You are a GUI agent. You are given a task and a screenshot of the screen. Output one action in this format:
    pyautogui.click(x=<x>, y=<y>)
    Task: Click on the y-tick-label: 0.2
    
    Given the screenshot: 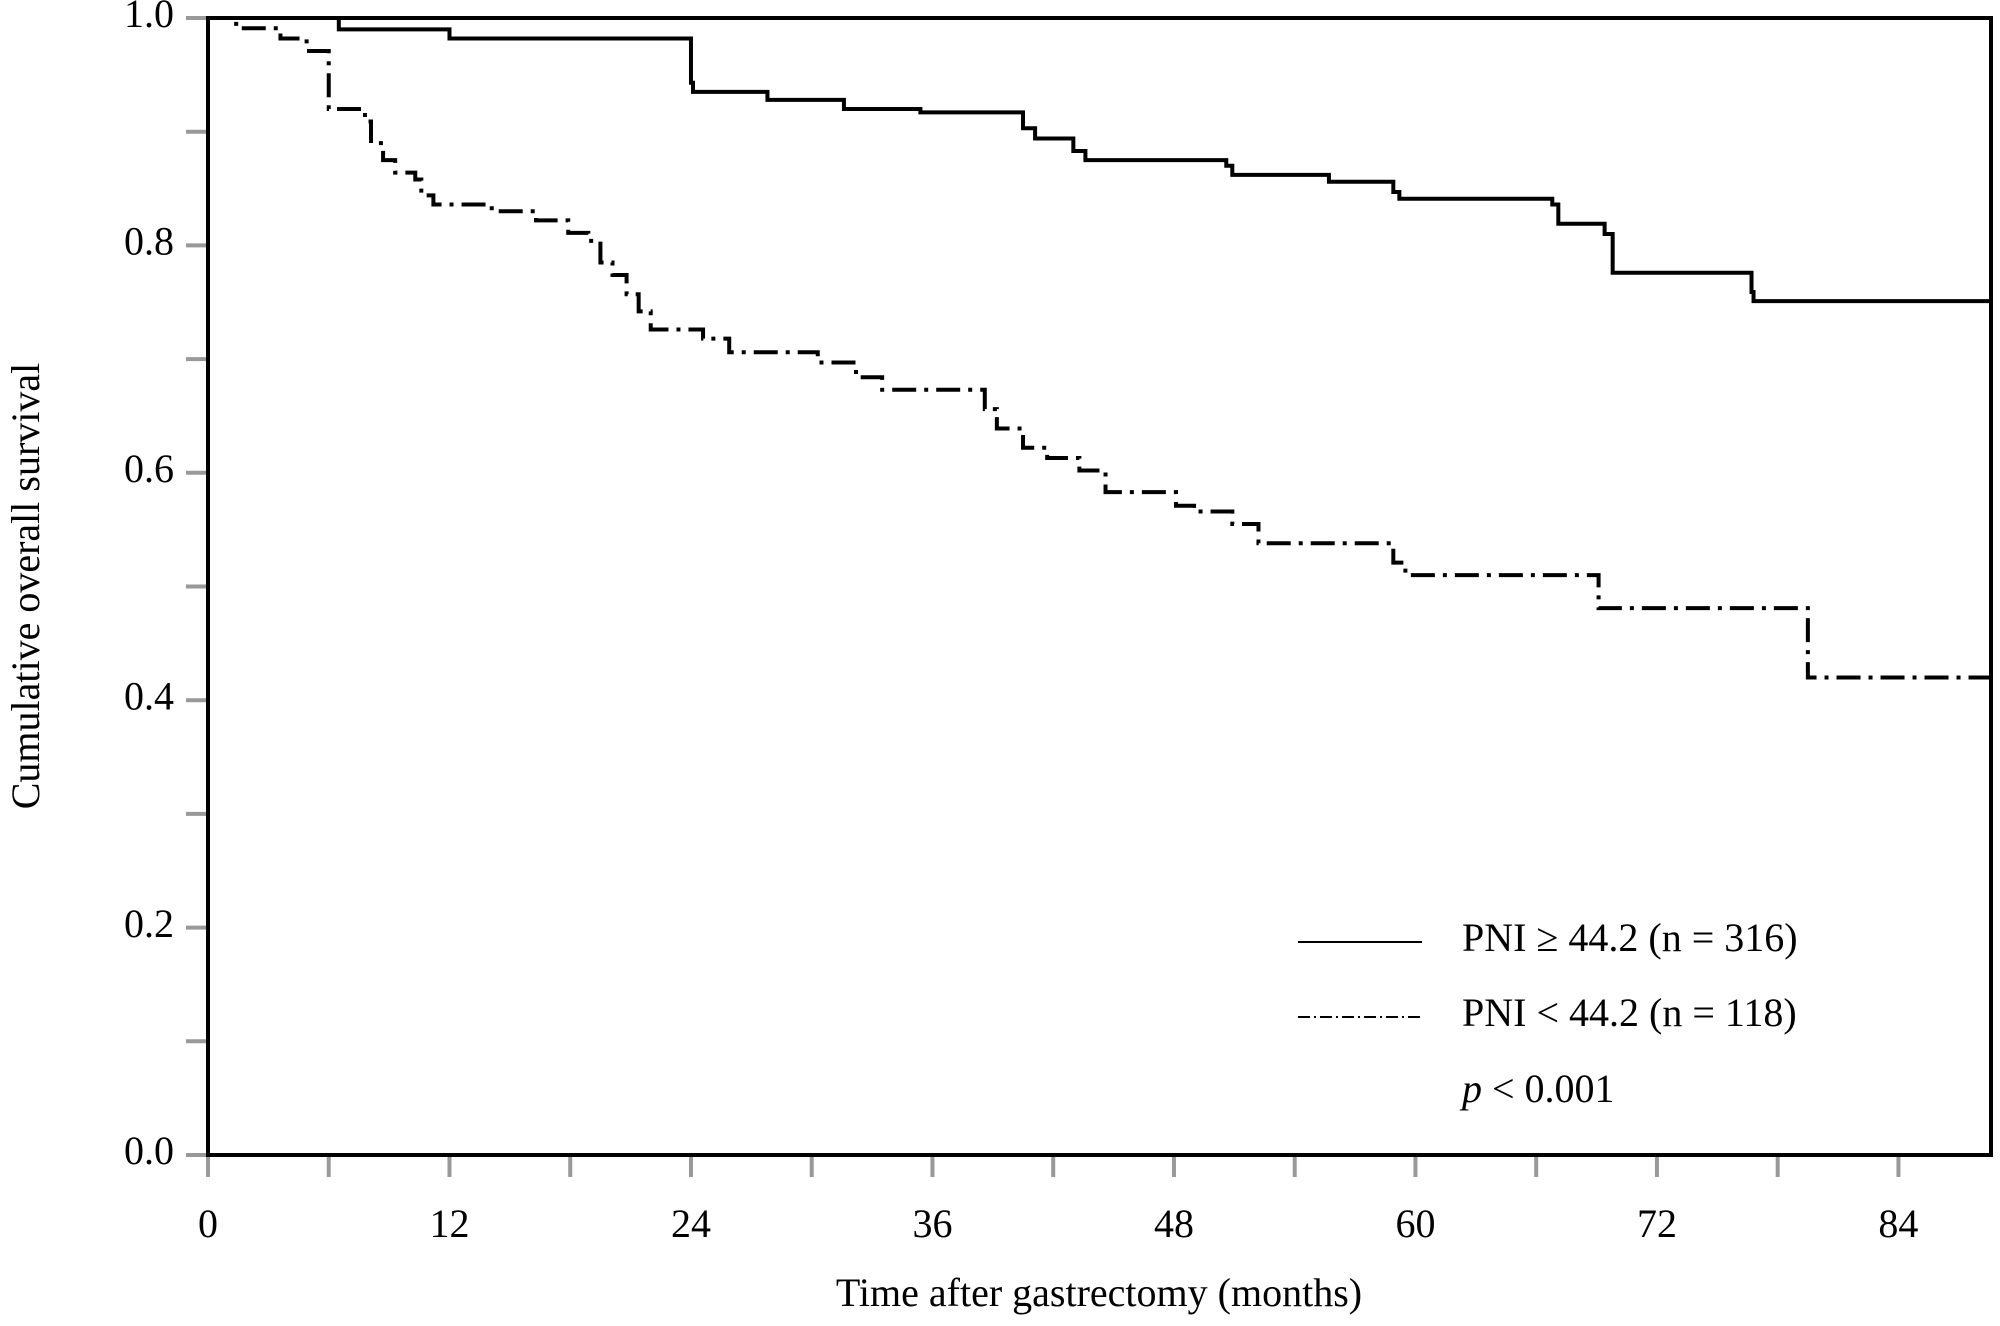 What is the action you would take?
    pyautogui.click(x=149, y=923)
    